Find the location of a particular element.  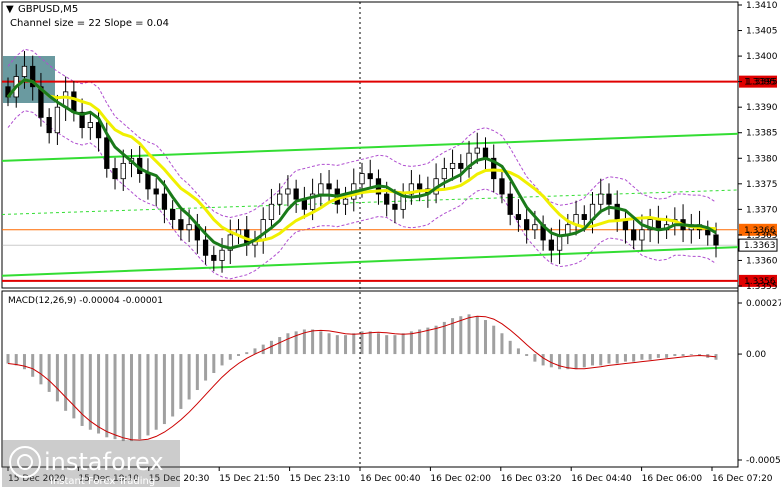

time-tick-label: 16 Dec 03:20 is located at coordinates (531, 479).